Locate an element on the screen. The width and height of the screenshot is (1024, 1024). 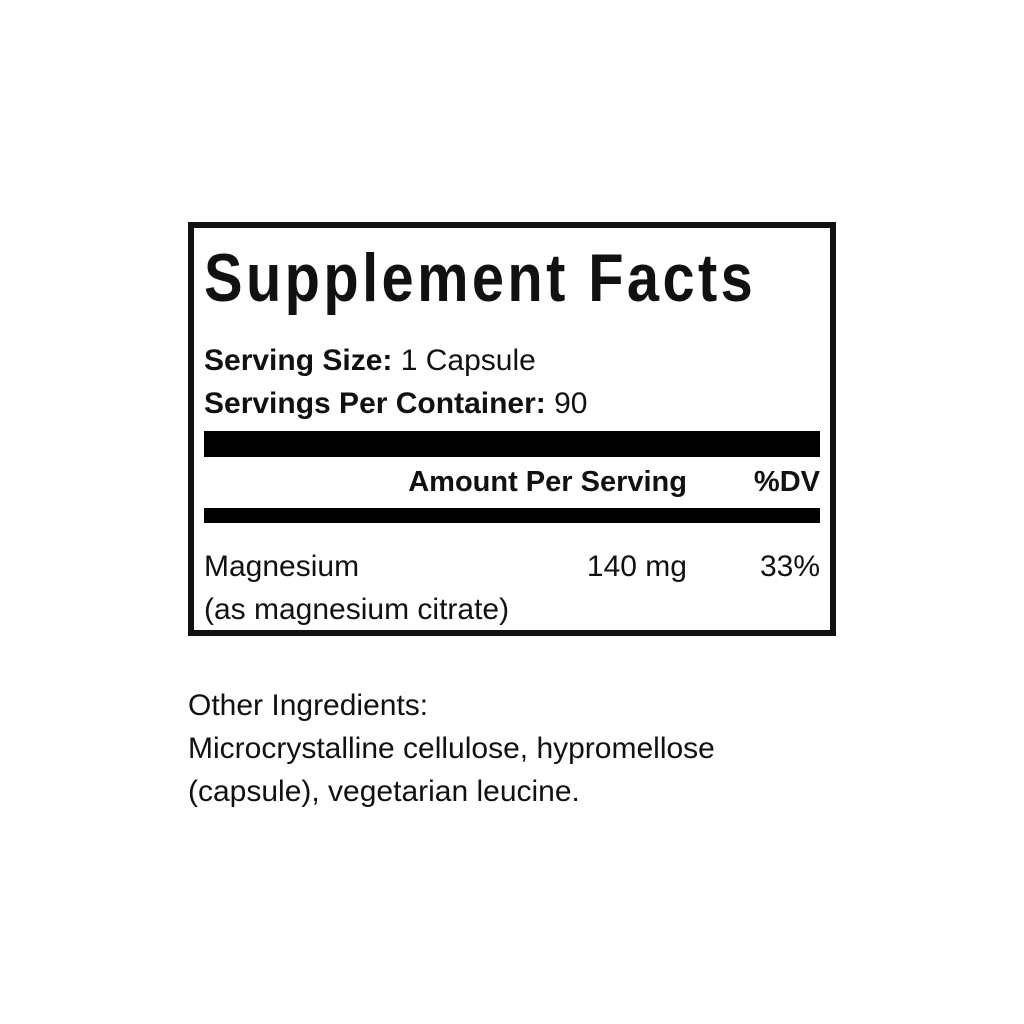
nutrient-row: Magnesium 140 mg 33% is located at coordinates (512, 566).